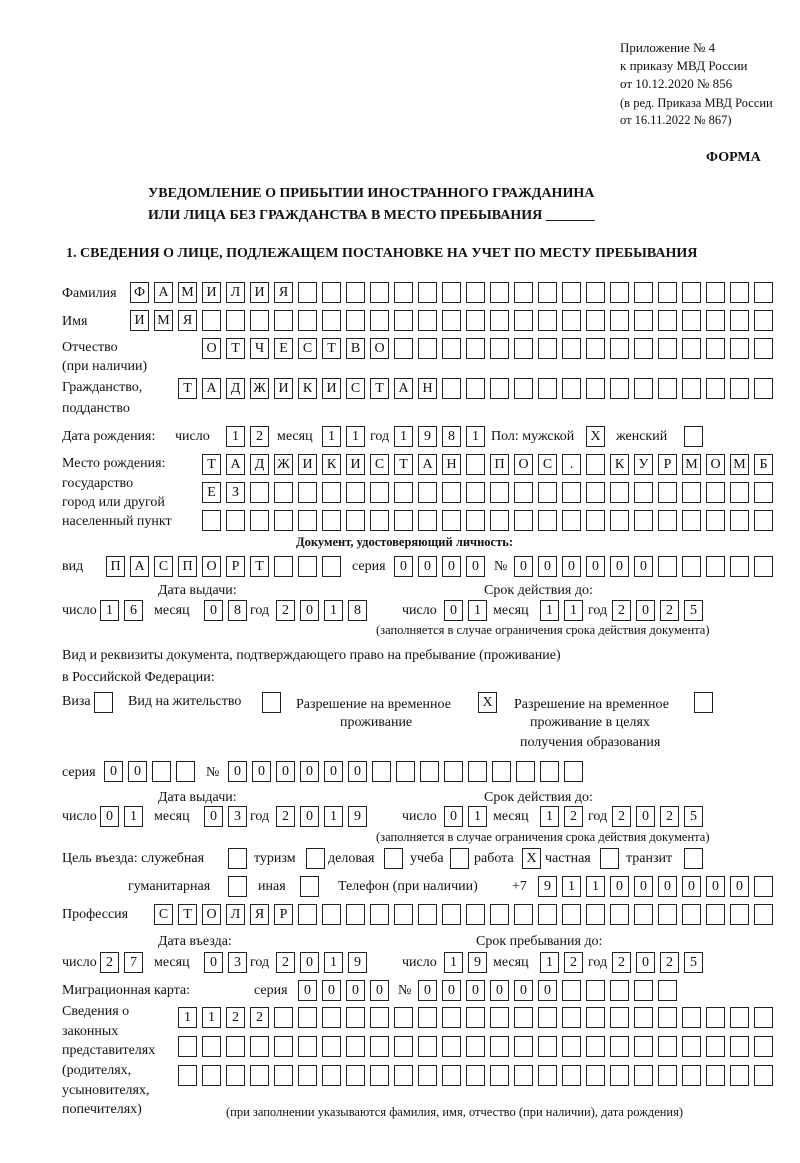 The image size is (800, 1163). I want to click on char-box: ., so click(571, 464).